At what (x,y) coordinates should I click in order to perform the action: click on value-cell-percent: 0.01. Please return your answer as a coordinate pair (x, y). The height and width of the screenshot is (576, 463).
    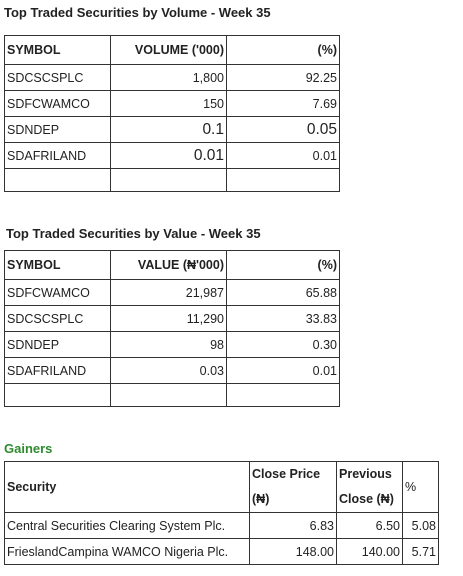
    Looking at the image, I should click on (283, 370).